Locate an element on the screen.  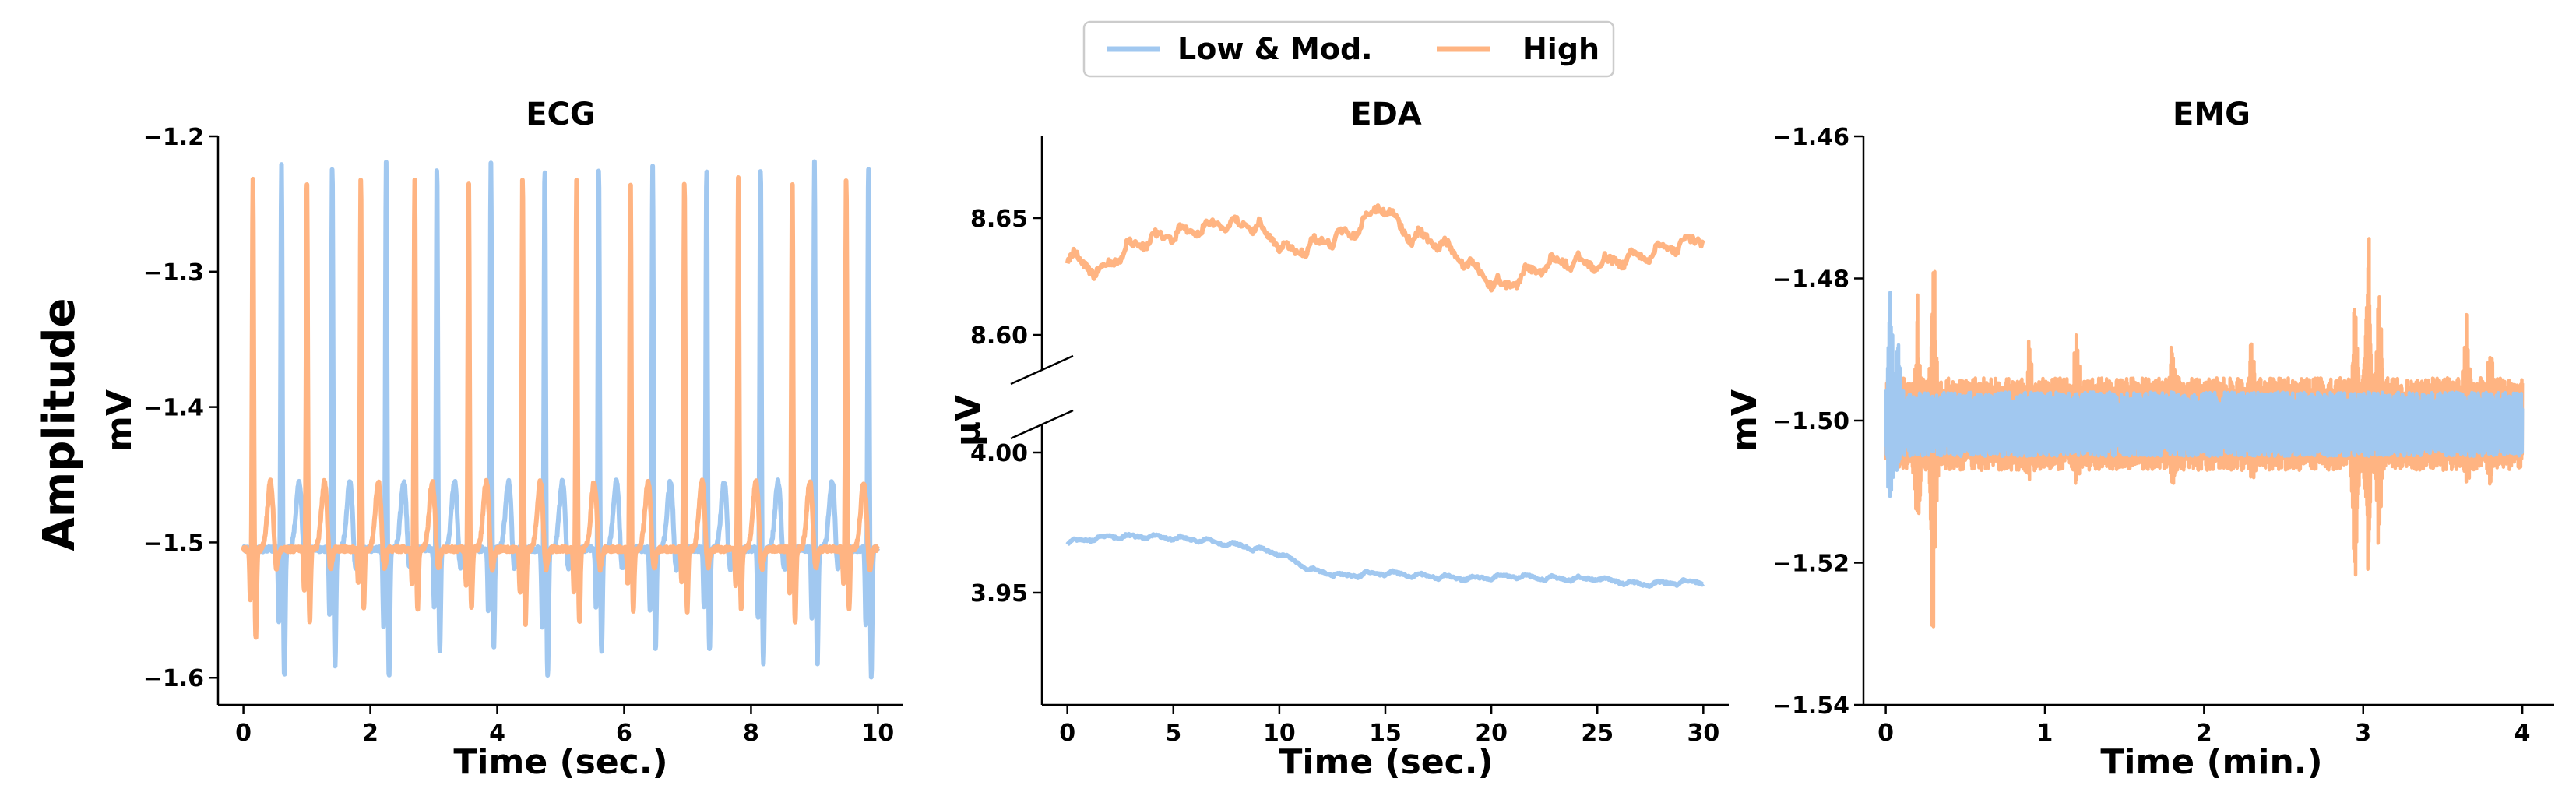
legend-label-high: High is located at coordinates (1560, 49).